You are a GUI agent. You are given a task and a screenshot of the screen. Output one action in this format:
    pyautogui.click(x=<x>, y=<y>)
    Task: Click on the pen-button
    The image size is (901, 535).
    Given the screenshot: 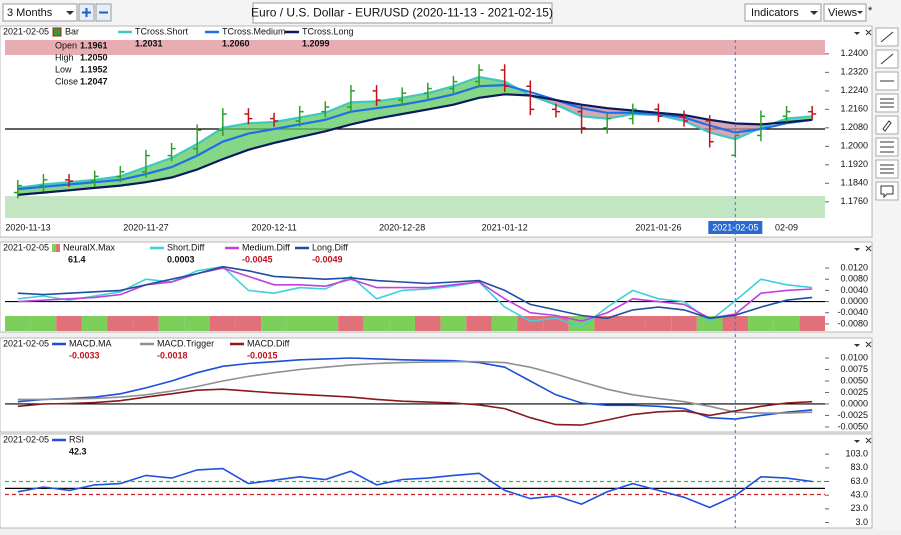 What is the action you would take?
    pyautogui.click(x=887, y=125)
    